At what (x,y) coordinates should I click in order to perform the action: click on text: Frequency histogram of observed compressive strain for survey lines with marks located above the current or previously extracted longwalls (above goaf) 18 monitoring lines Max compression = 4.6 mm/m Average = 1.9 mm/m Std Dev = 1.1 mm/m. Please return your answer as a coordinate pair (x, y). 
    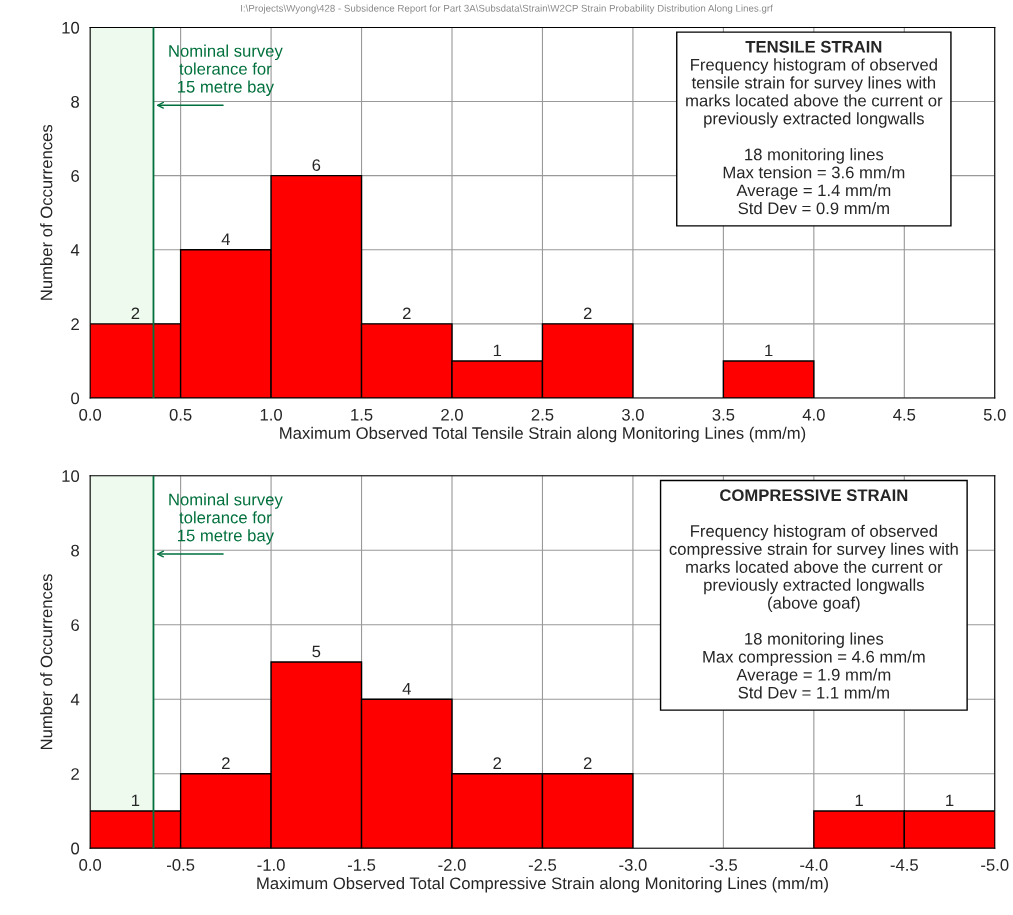
    Looking at the image, I should click on (813, 611).